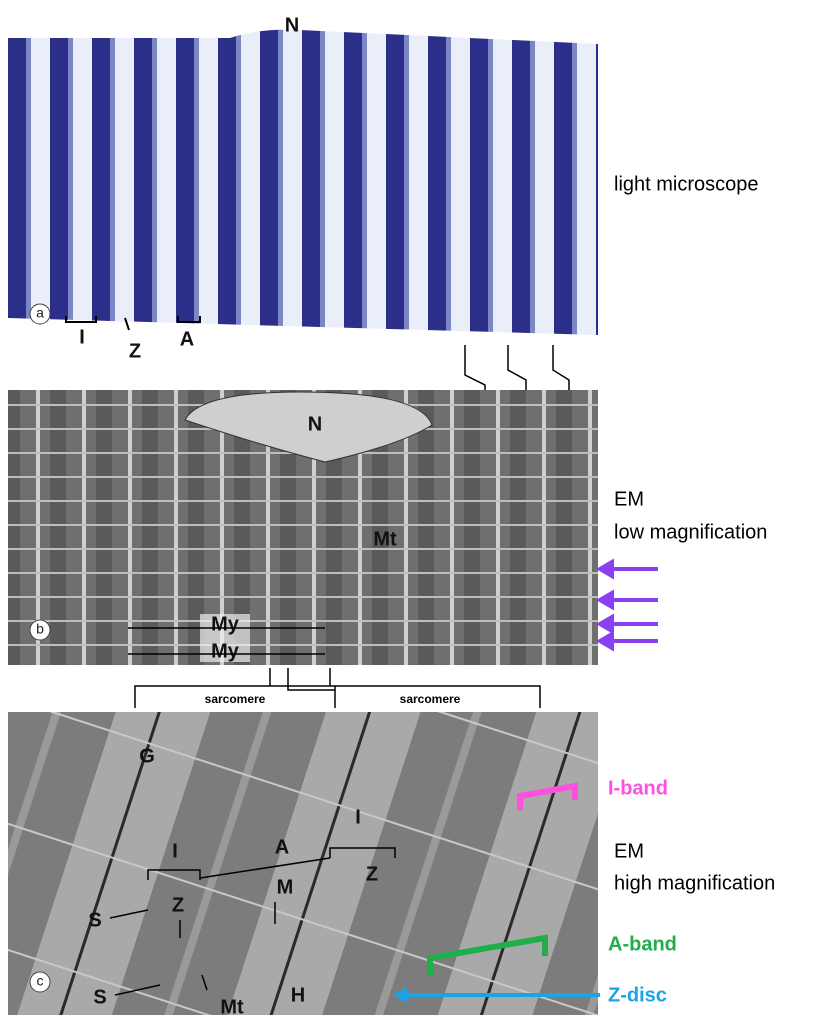  I want to click on panel-label: a, so click(40, 313).